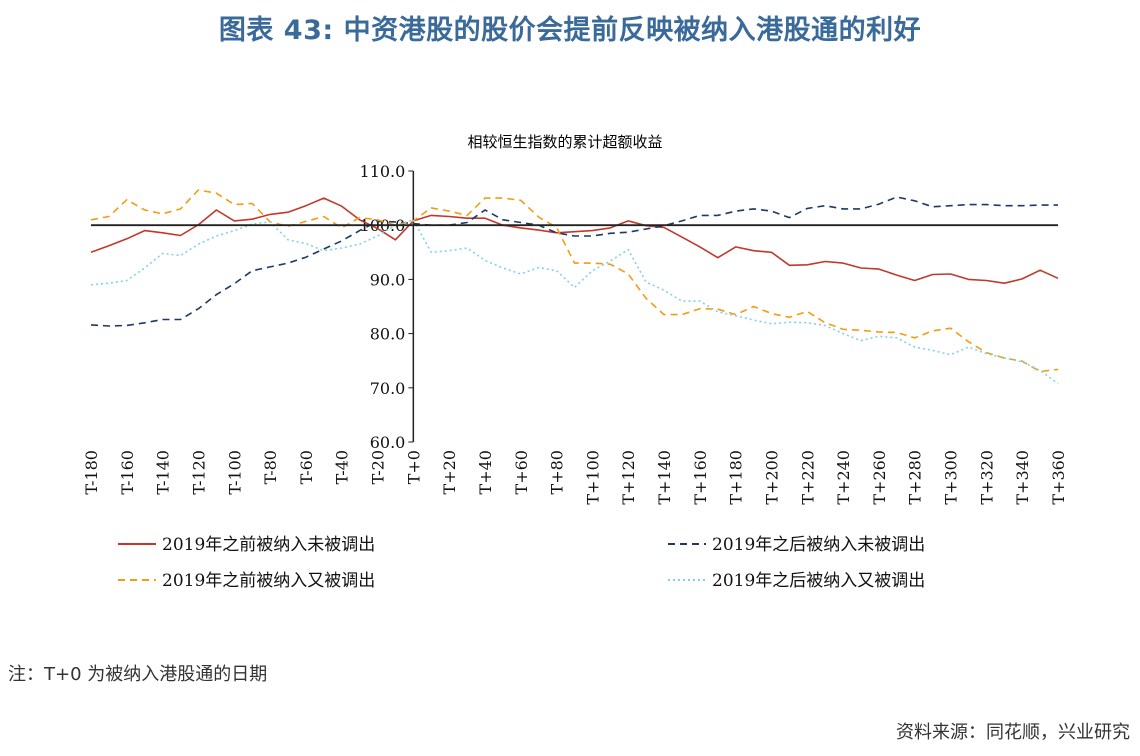 This screenshot has width=1140, height=756. Describe the element at coordinates (807, 477) in the screenshot. I see `x-tick-label: T+220` at that location.